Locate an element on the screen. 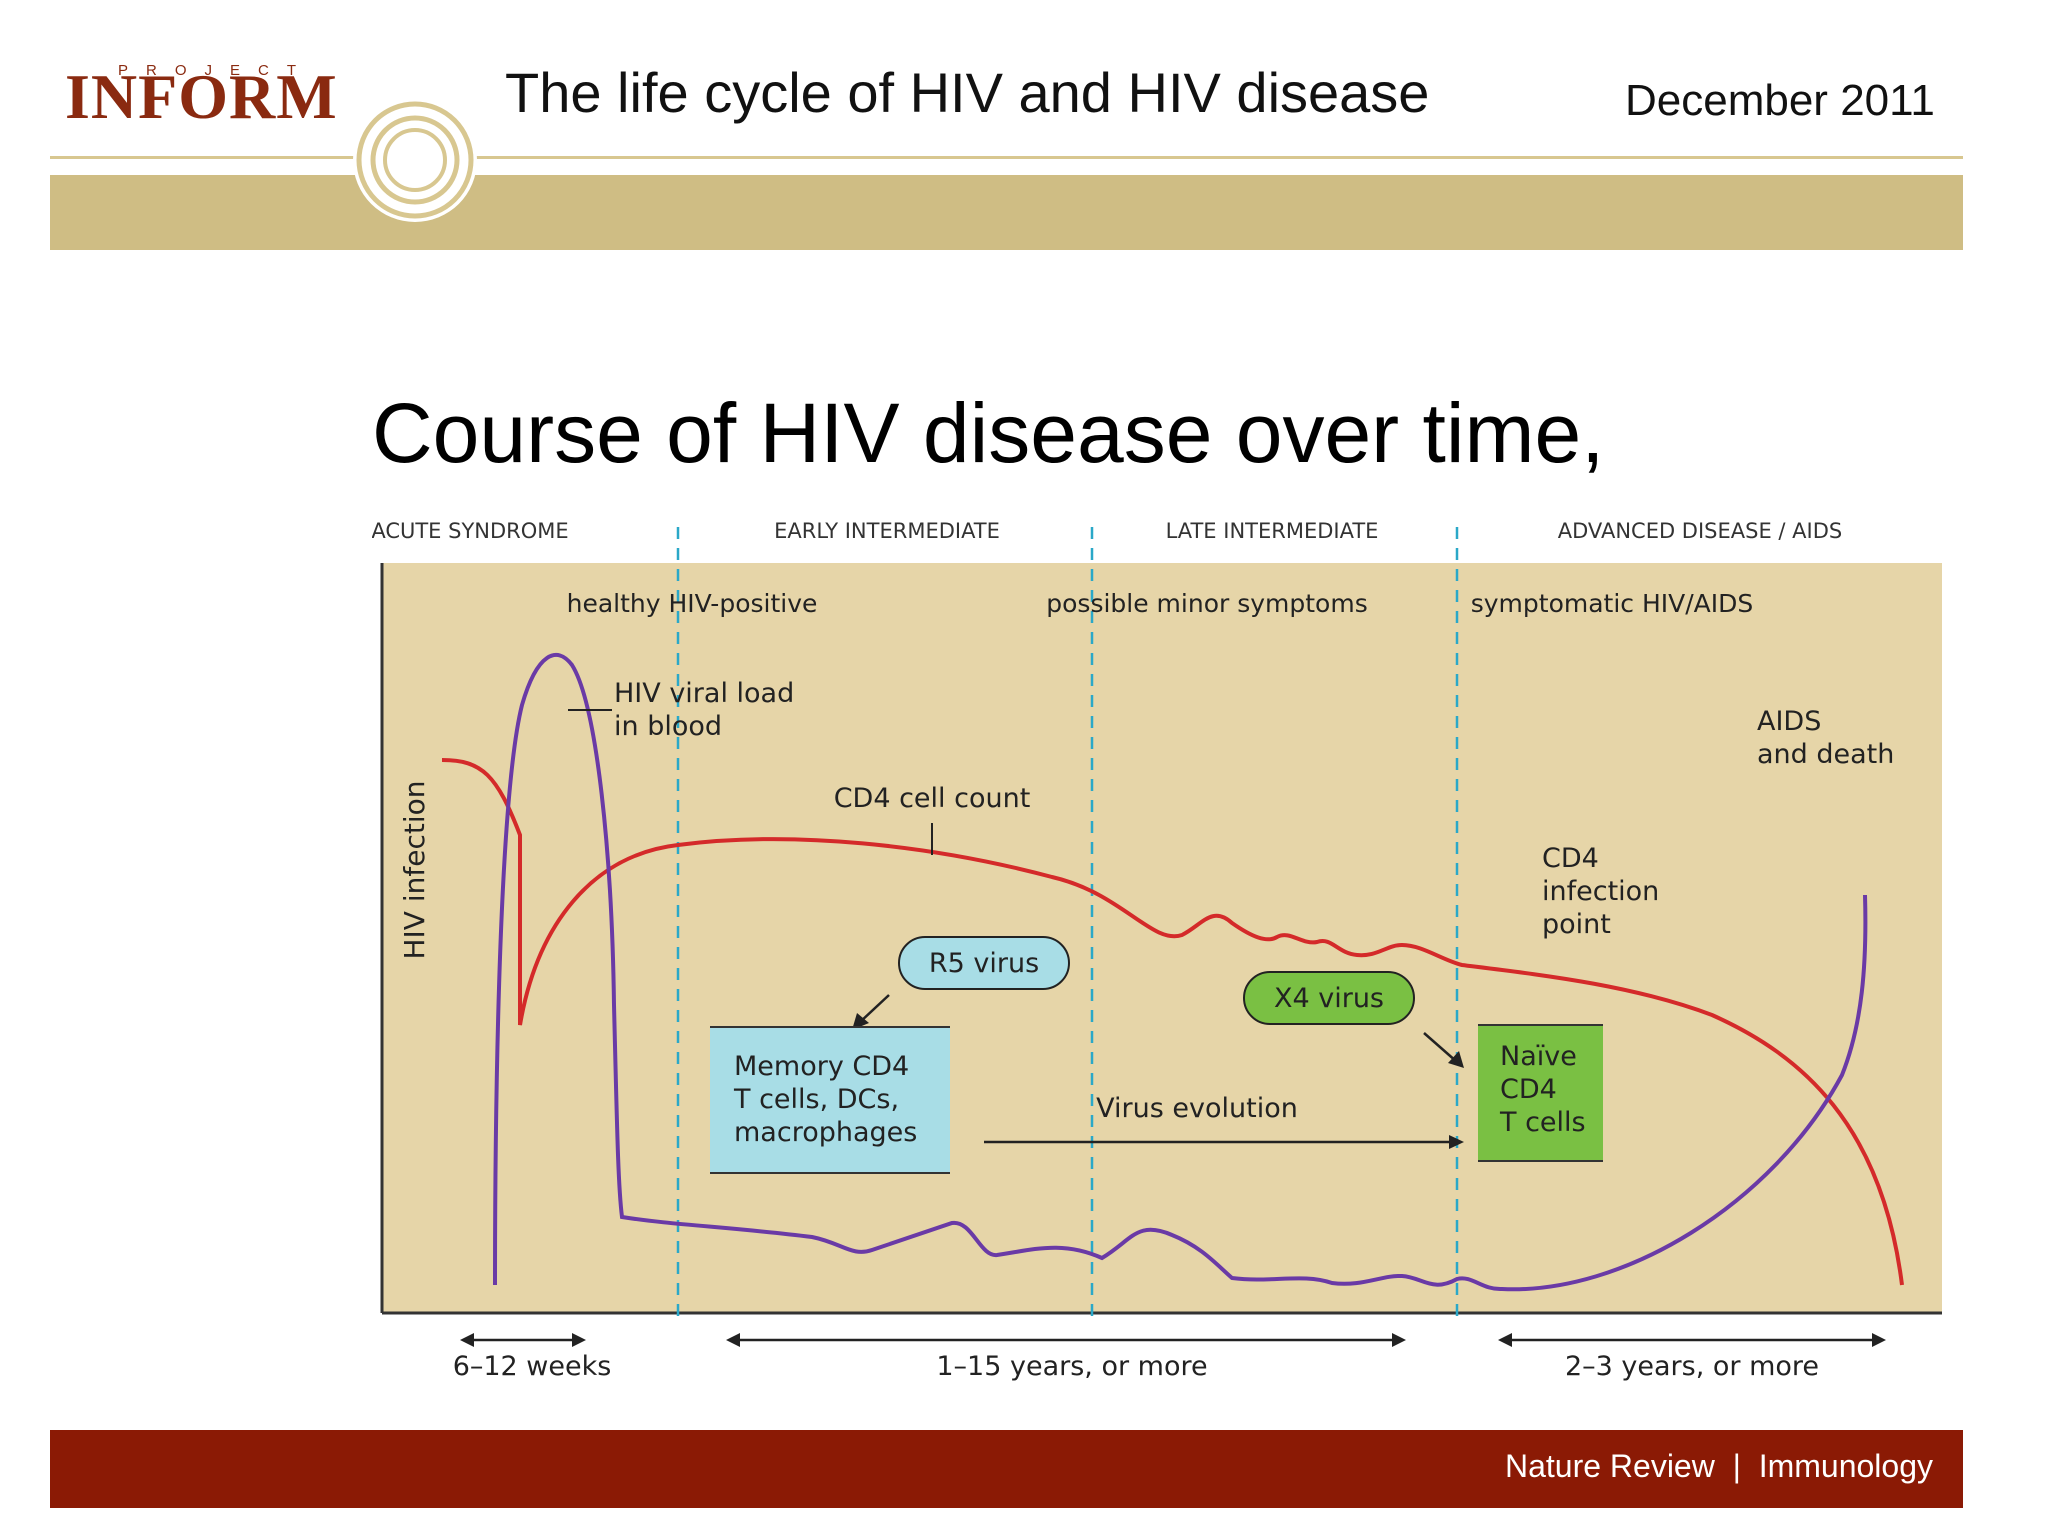 The image size is (2048, 1536). naive-box-line3: T cells is located at coordinates (1542, 1122).